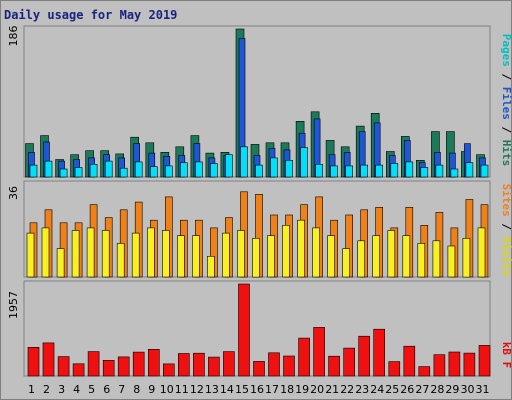  Describe the element at coordinates (151, 389) in the screenshot. I see `x-tick-label-9: 9` at that location.